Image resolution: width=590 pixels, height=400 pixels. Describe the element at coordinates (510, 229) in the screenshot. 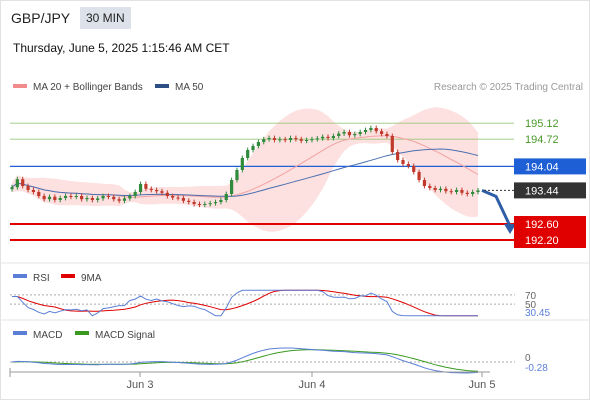

I see `forecast-arrow-head` at that location.